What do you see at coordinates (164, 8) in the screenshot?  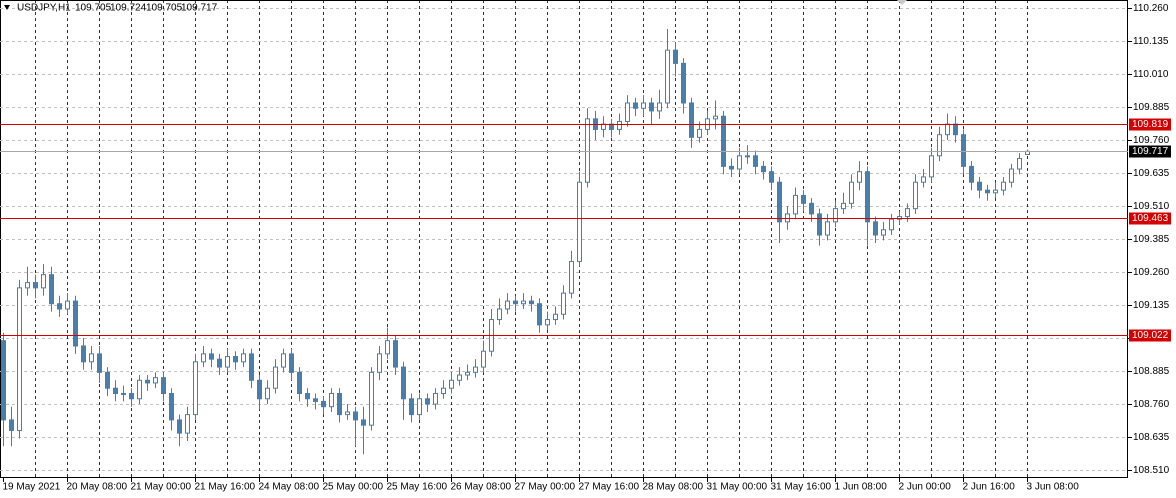 I see `header-low: 109.705` at bounding box center [164, 8].